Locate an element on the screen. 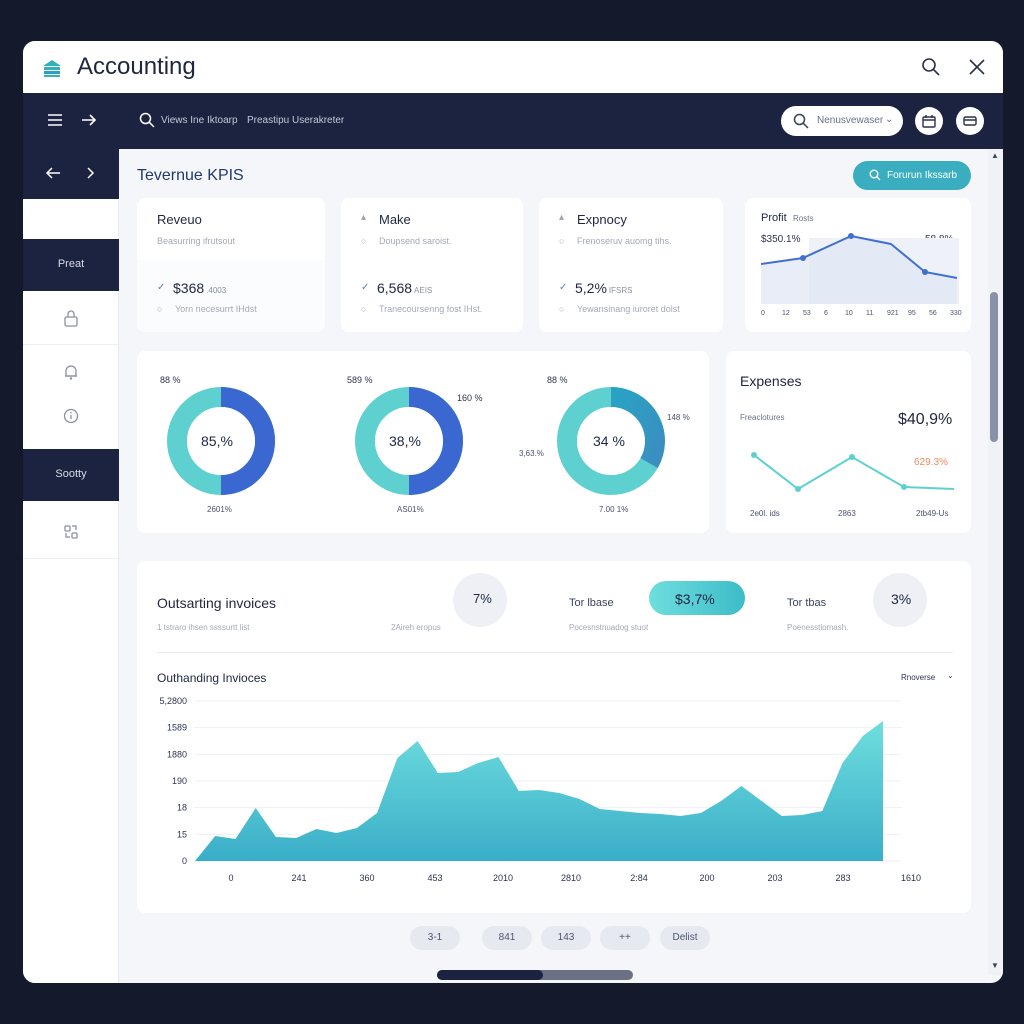  x-tick-label: 241 is located at coordinates (298, 878).